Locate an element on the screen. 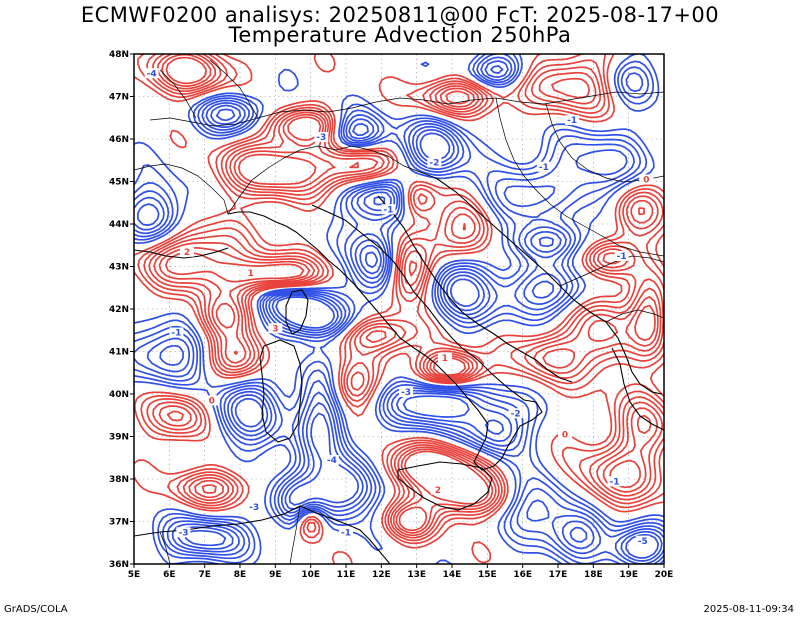  footer-timestamp: 2025-08-11-09:34 is located at coordinates (748, 609).